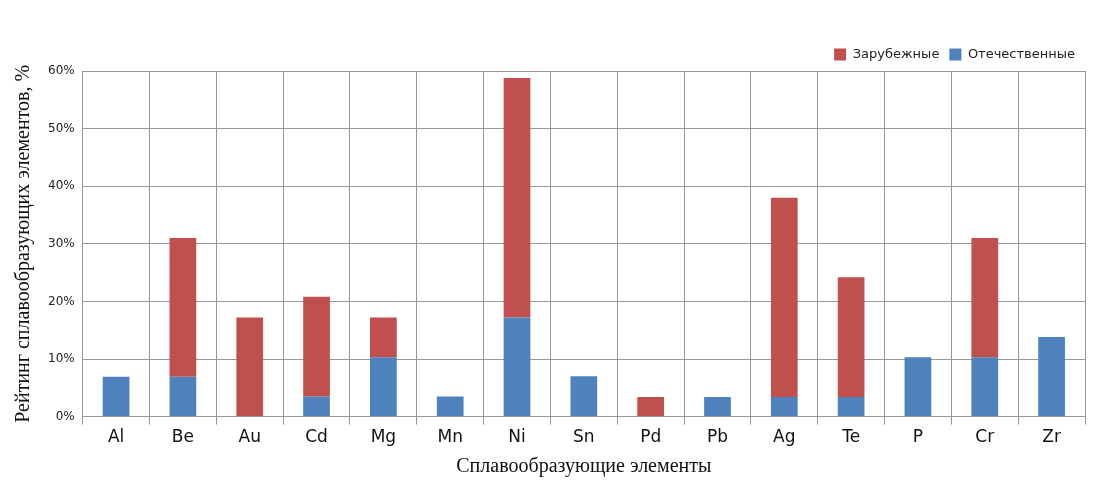  I want to click on x-tick-label: Al, so click(116, 436).